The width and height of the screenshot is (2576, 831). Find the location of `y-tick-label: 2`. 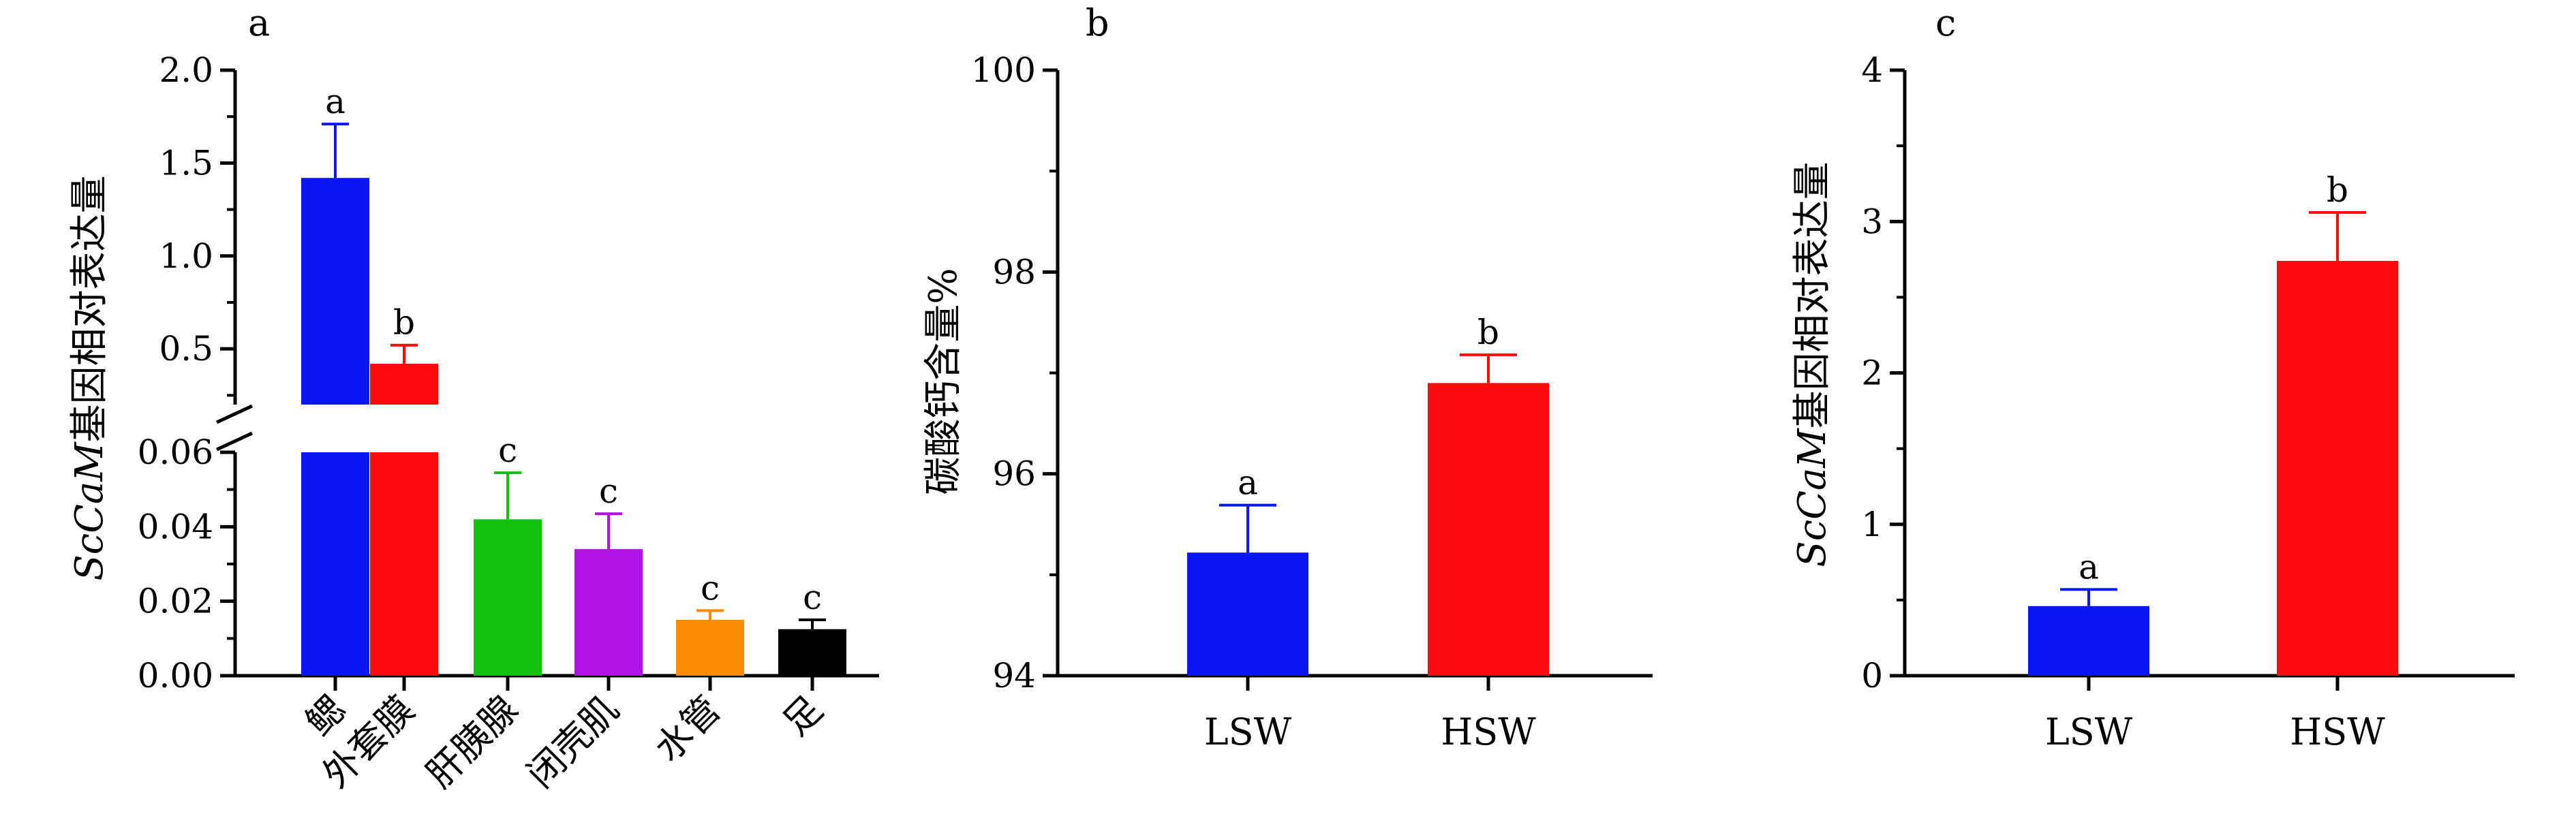

y-tick-label: 2 is located at coordinates (1872, 373).